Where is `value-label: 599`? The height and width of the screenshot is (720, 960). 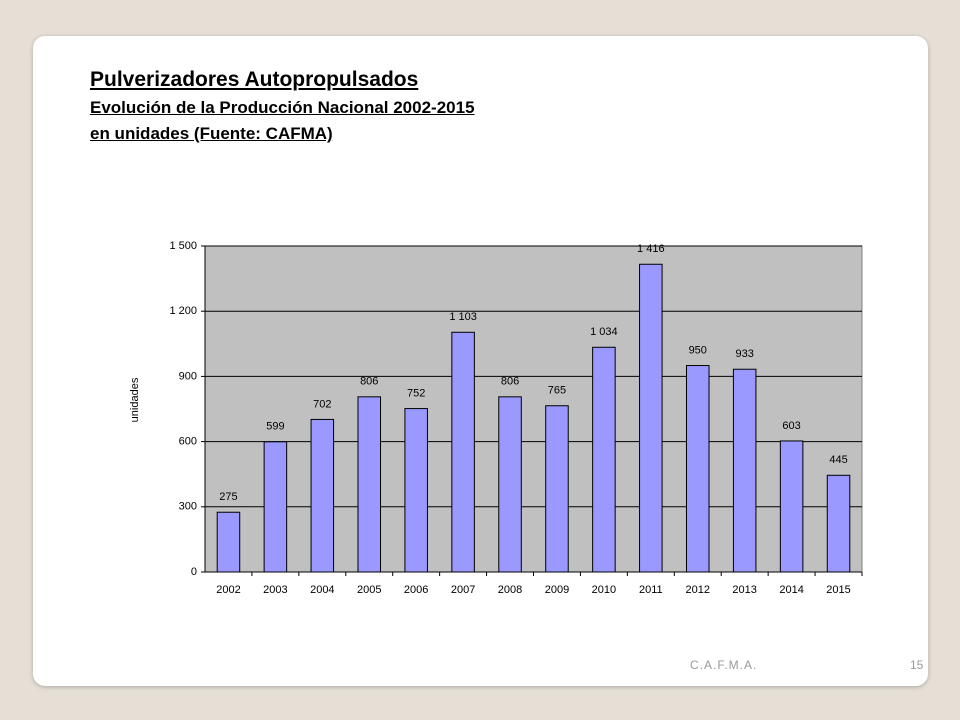 value-label: 599 is located at coordinates (275, 427).